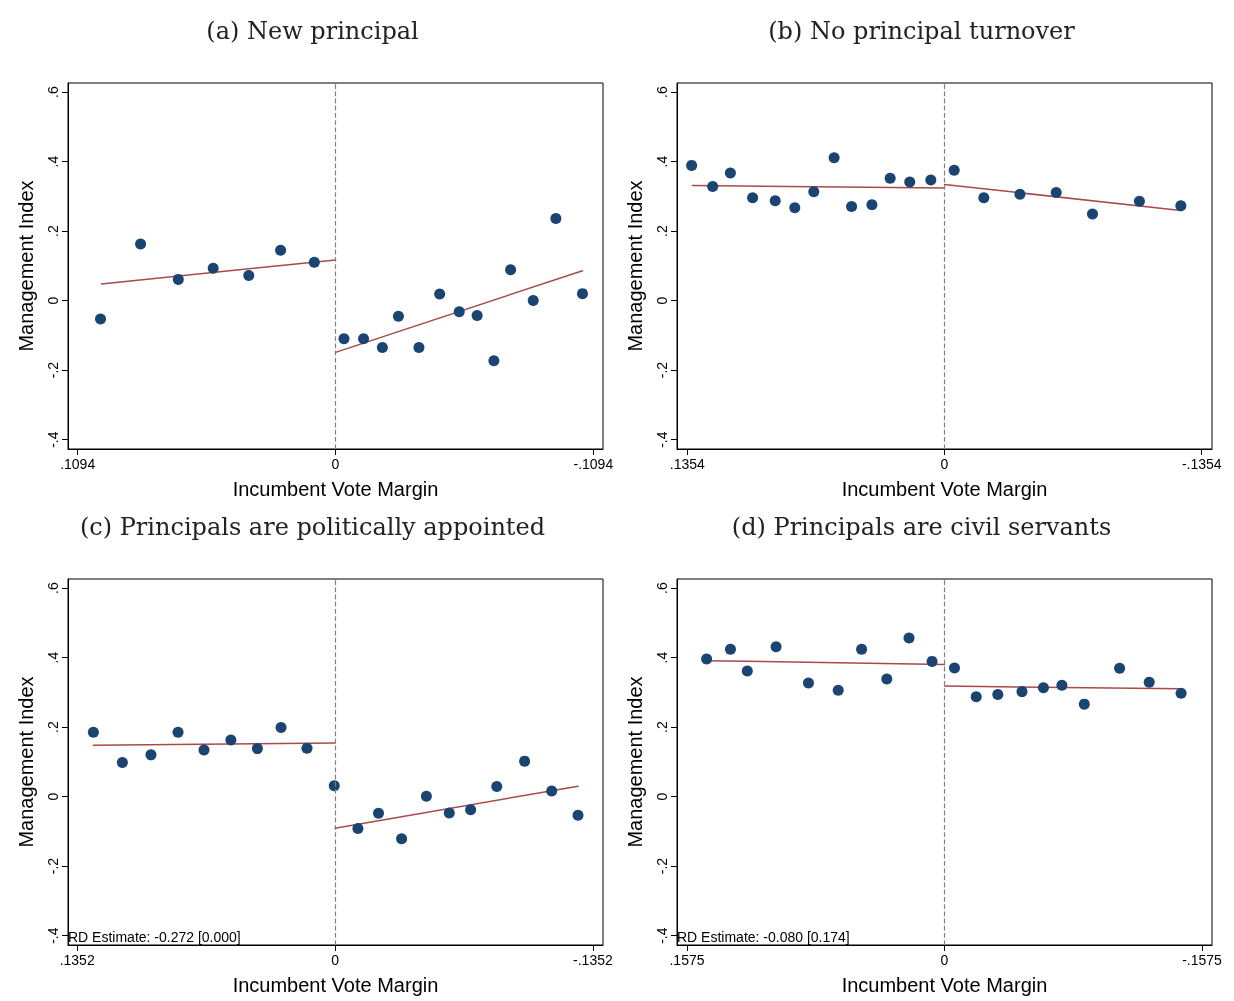 The width and height of the screenshot is (1234, 1001). Describe the element at coordinates (687, 960) in the screenshot. I see `x-tick-label: .1575` at that location.